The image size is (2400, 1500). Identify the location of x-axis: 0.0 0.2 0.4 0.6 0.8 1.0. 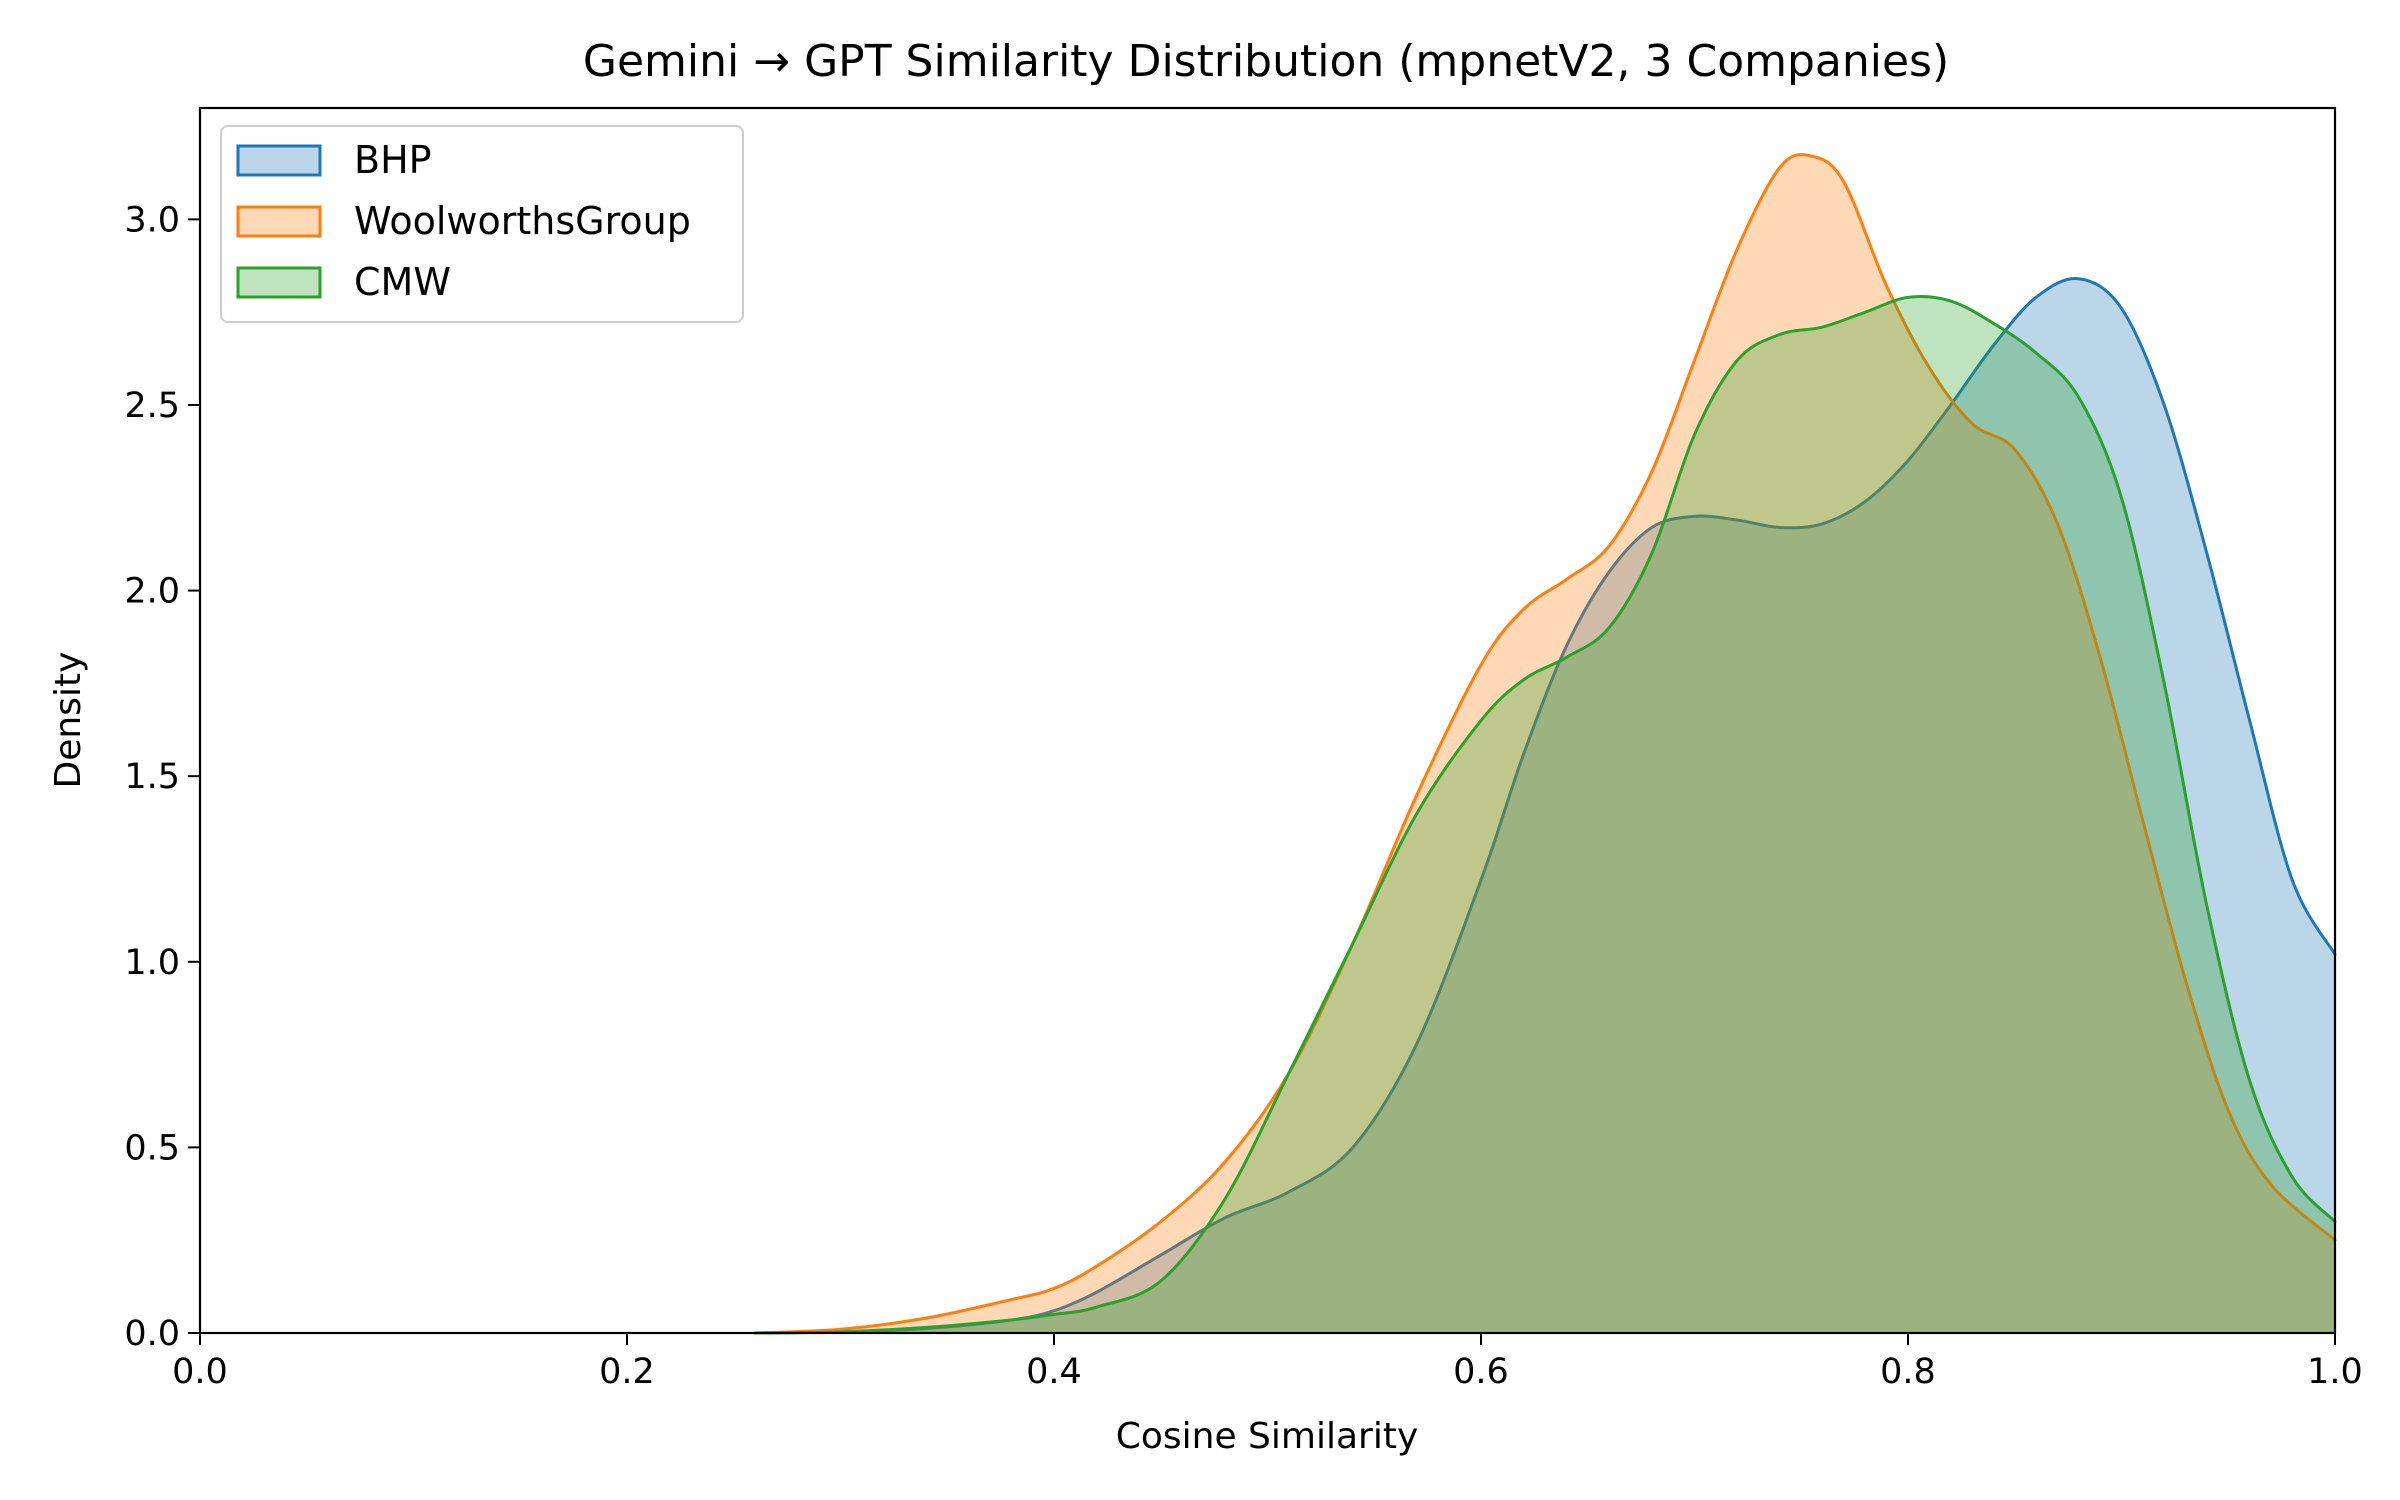
(1267, 1362).